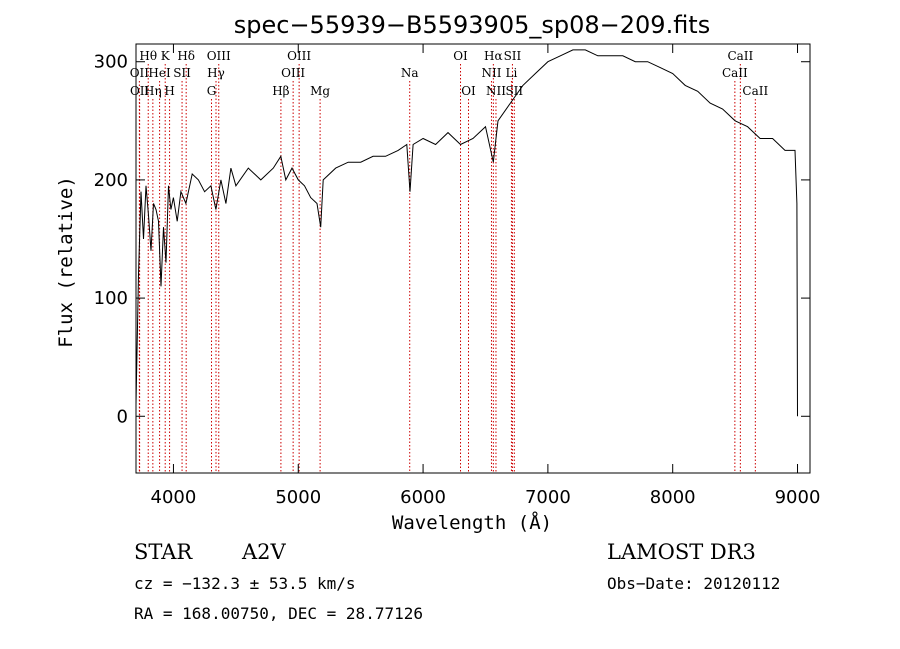  What do you see at coordinates (693, 583) in the screenshot?
I see `observation-date: Obs−Date: 20120112` at bounding box center [693, 583].